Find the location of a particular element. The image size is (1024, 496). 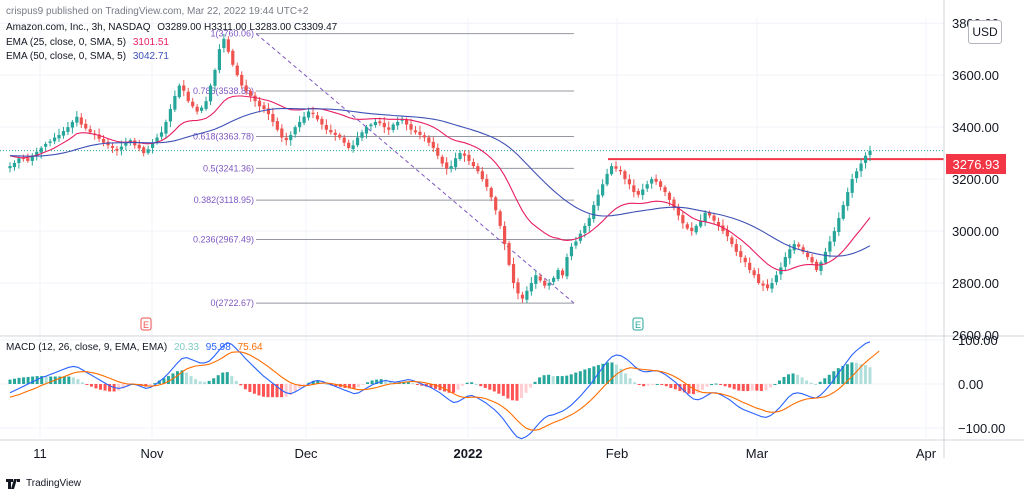

macd-hist-value: 20.33 is located at coordinates (186, 347).